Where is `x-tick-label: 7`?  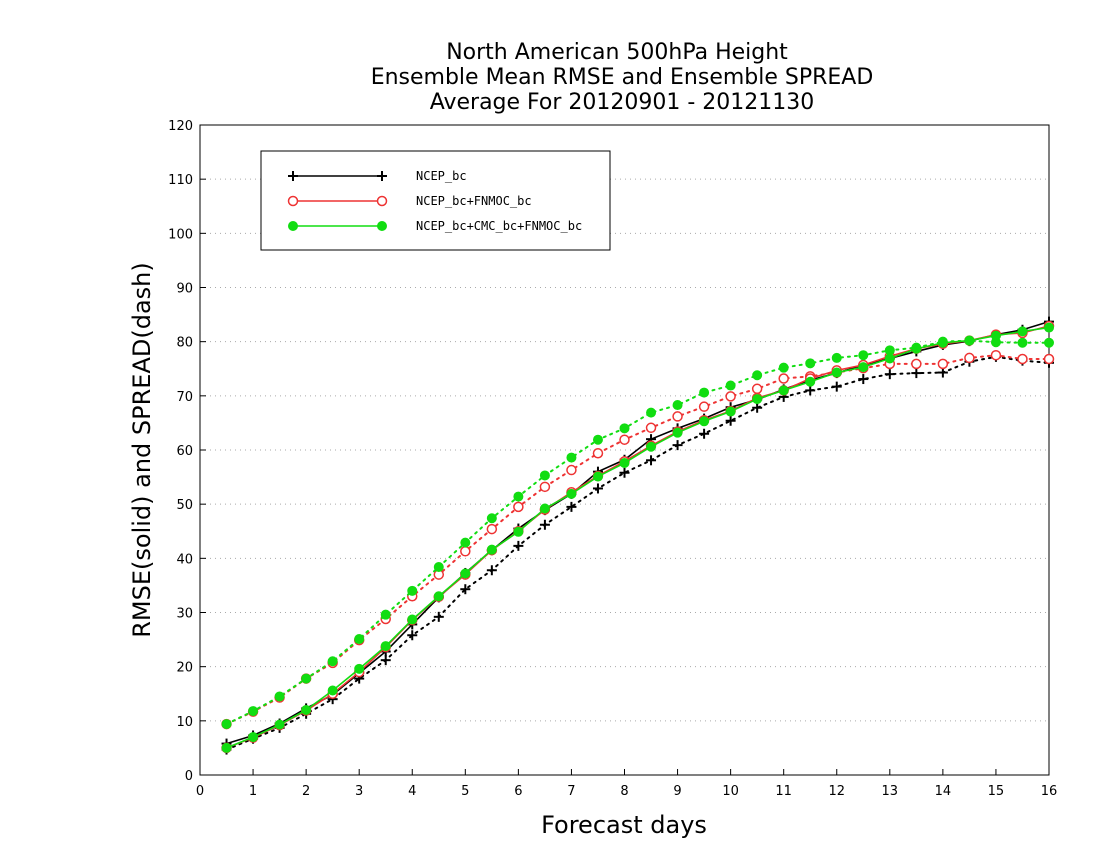 x-tick-label: 7 is located at coordinates (571, 791).